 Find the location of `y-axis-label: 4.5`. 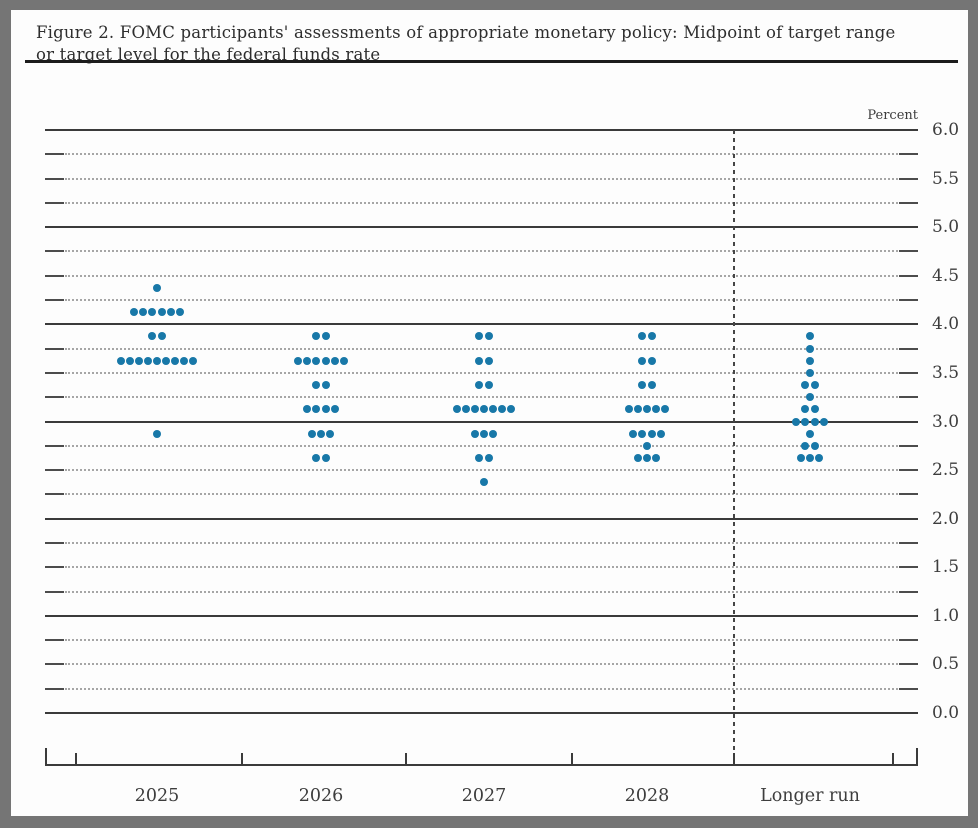

y-axis-label: 4.5 is located at coordinates (946, 275).